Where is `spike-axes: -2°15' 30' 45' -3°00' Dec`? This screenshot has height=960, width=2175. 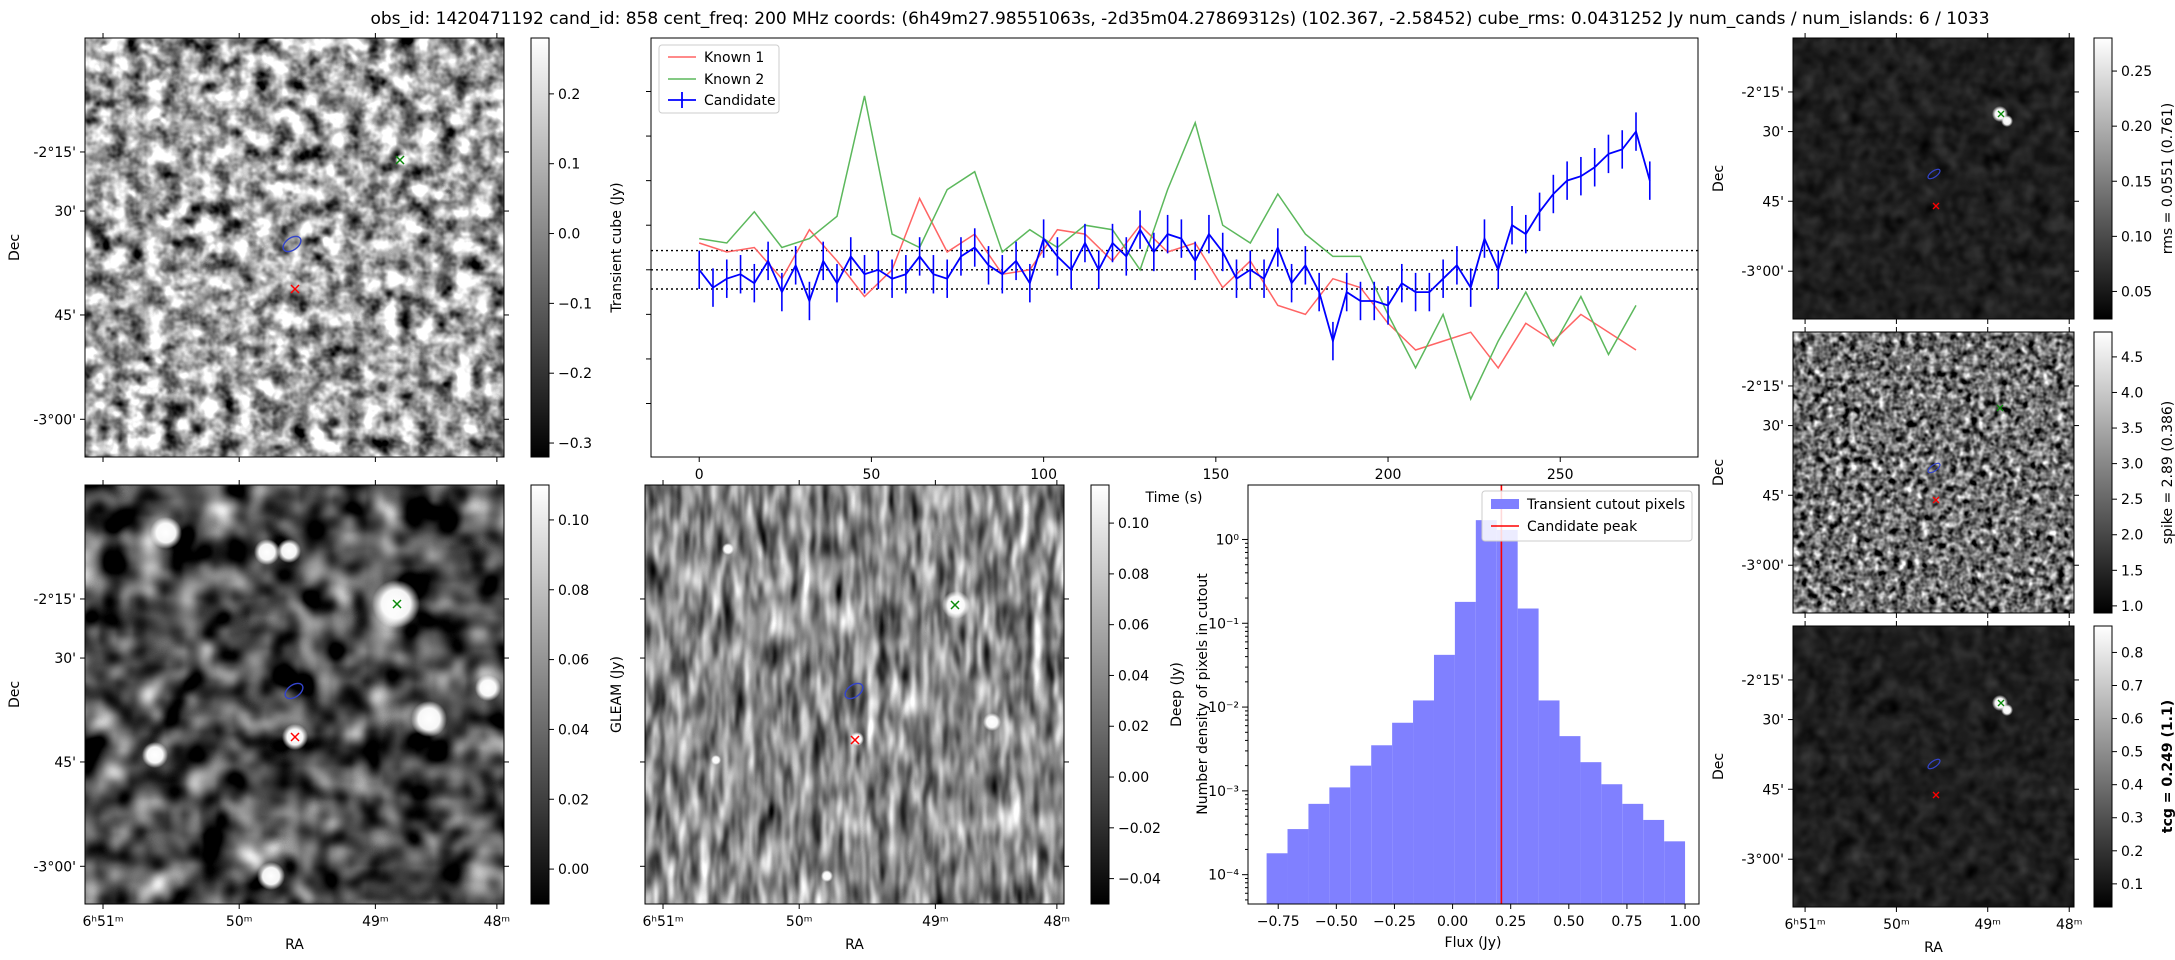
spike-axes: -2°15' 30' 45' -3°00' Dec is located at coordinates (1895, 472).